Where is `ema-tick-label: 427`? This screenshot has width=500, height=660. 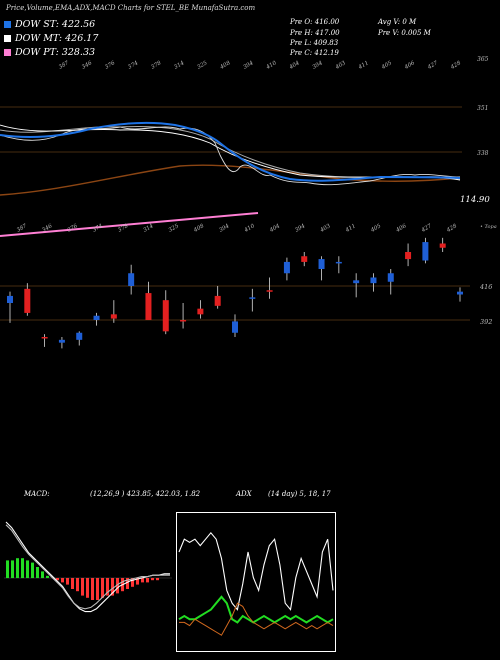 ema-tick-label: 427 is located at coordinates (432, 65).